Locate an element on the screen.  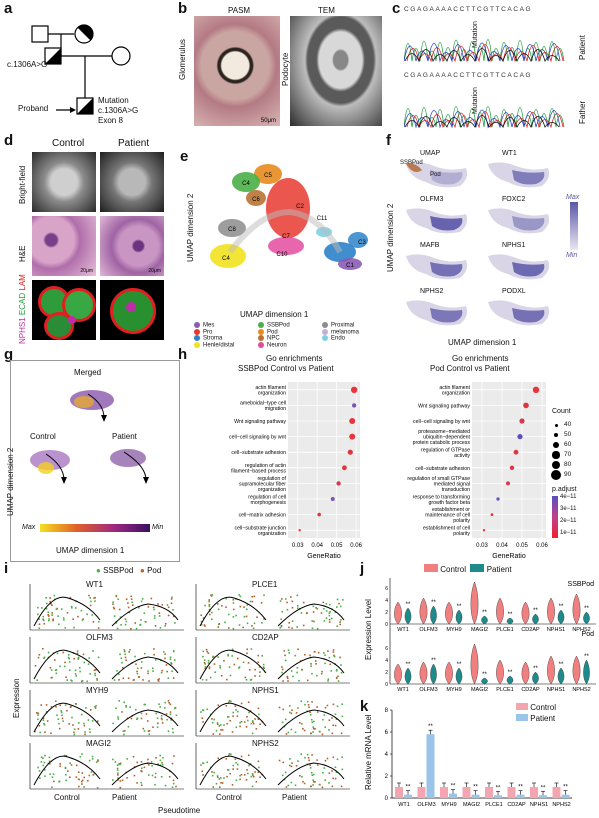
count-legend-row: 50 is located at coordinates (573, 435).